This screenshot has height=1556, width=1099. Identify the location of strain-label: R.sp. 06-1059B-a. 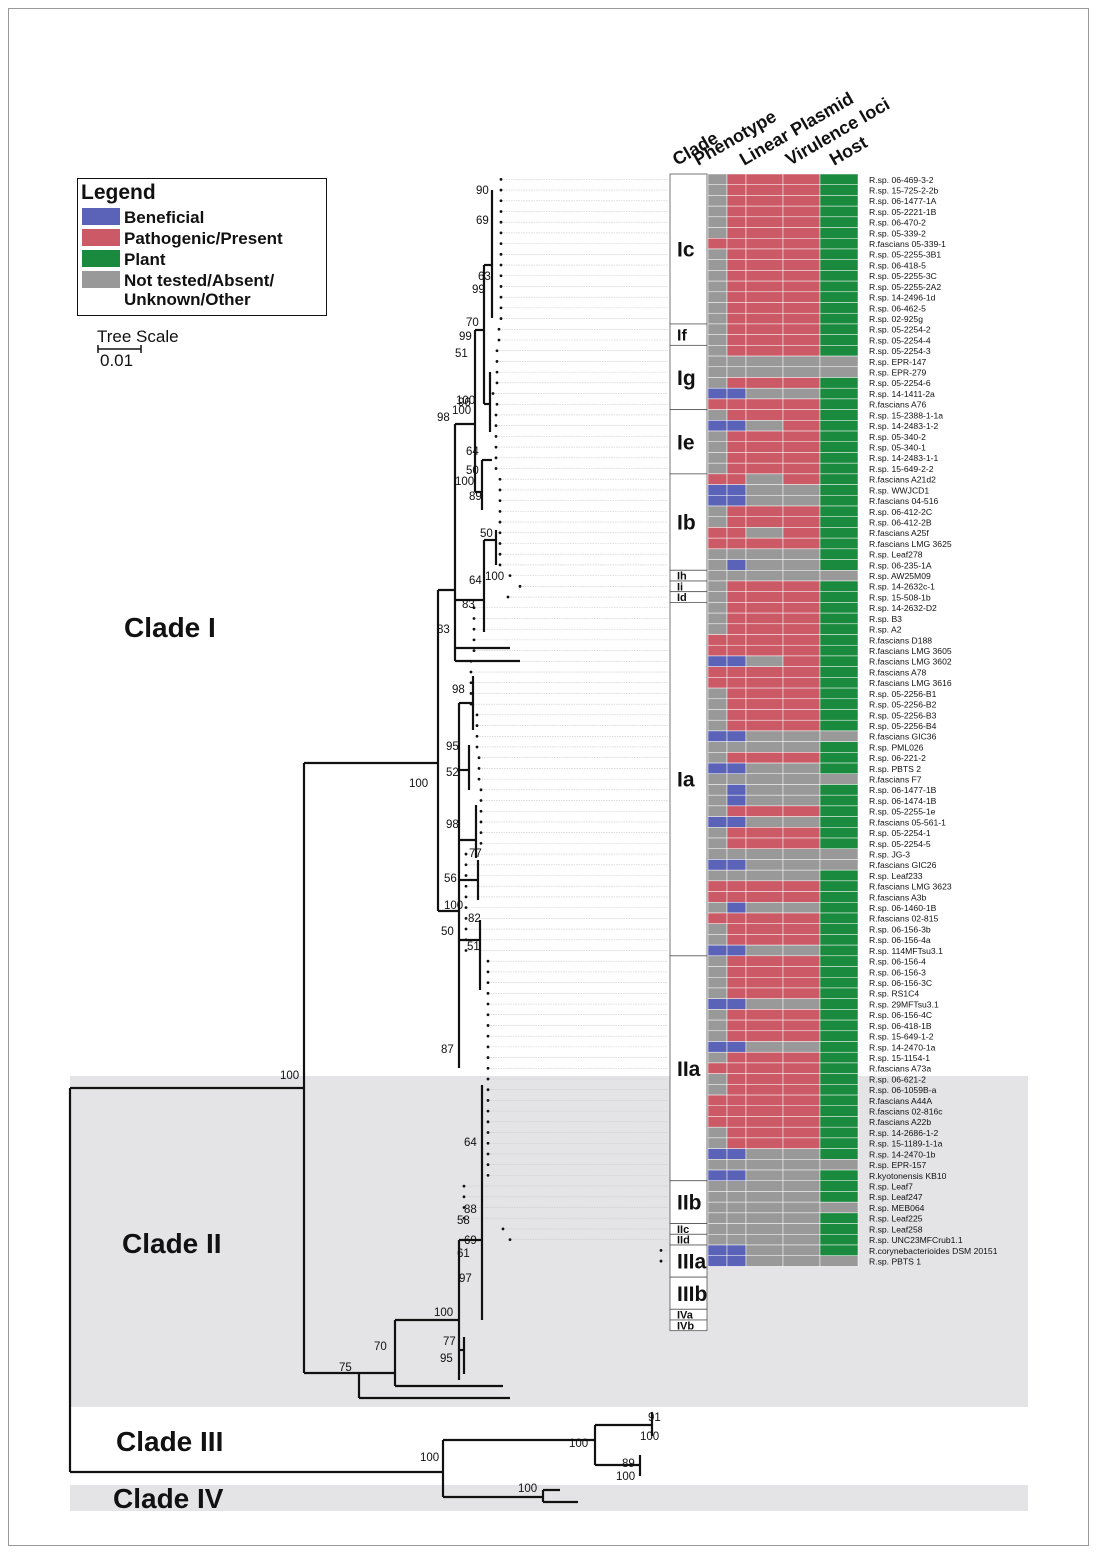
(903, 1090).